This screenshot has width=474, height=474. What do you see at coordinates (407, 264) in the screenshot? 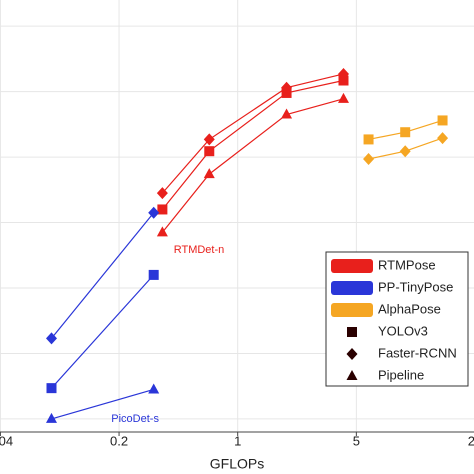
I see `legend-label: RTMPose` at bounding box center [407, 264].